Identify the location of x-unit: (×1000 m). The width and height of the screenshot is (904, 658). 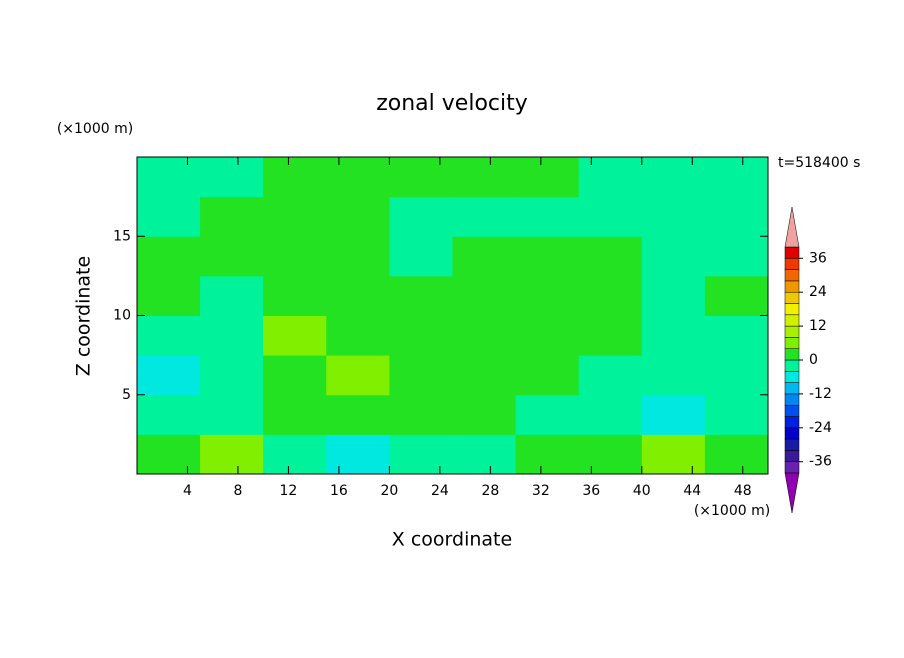
(732, 511).